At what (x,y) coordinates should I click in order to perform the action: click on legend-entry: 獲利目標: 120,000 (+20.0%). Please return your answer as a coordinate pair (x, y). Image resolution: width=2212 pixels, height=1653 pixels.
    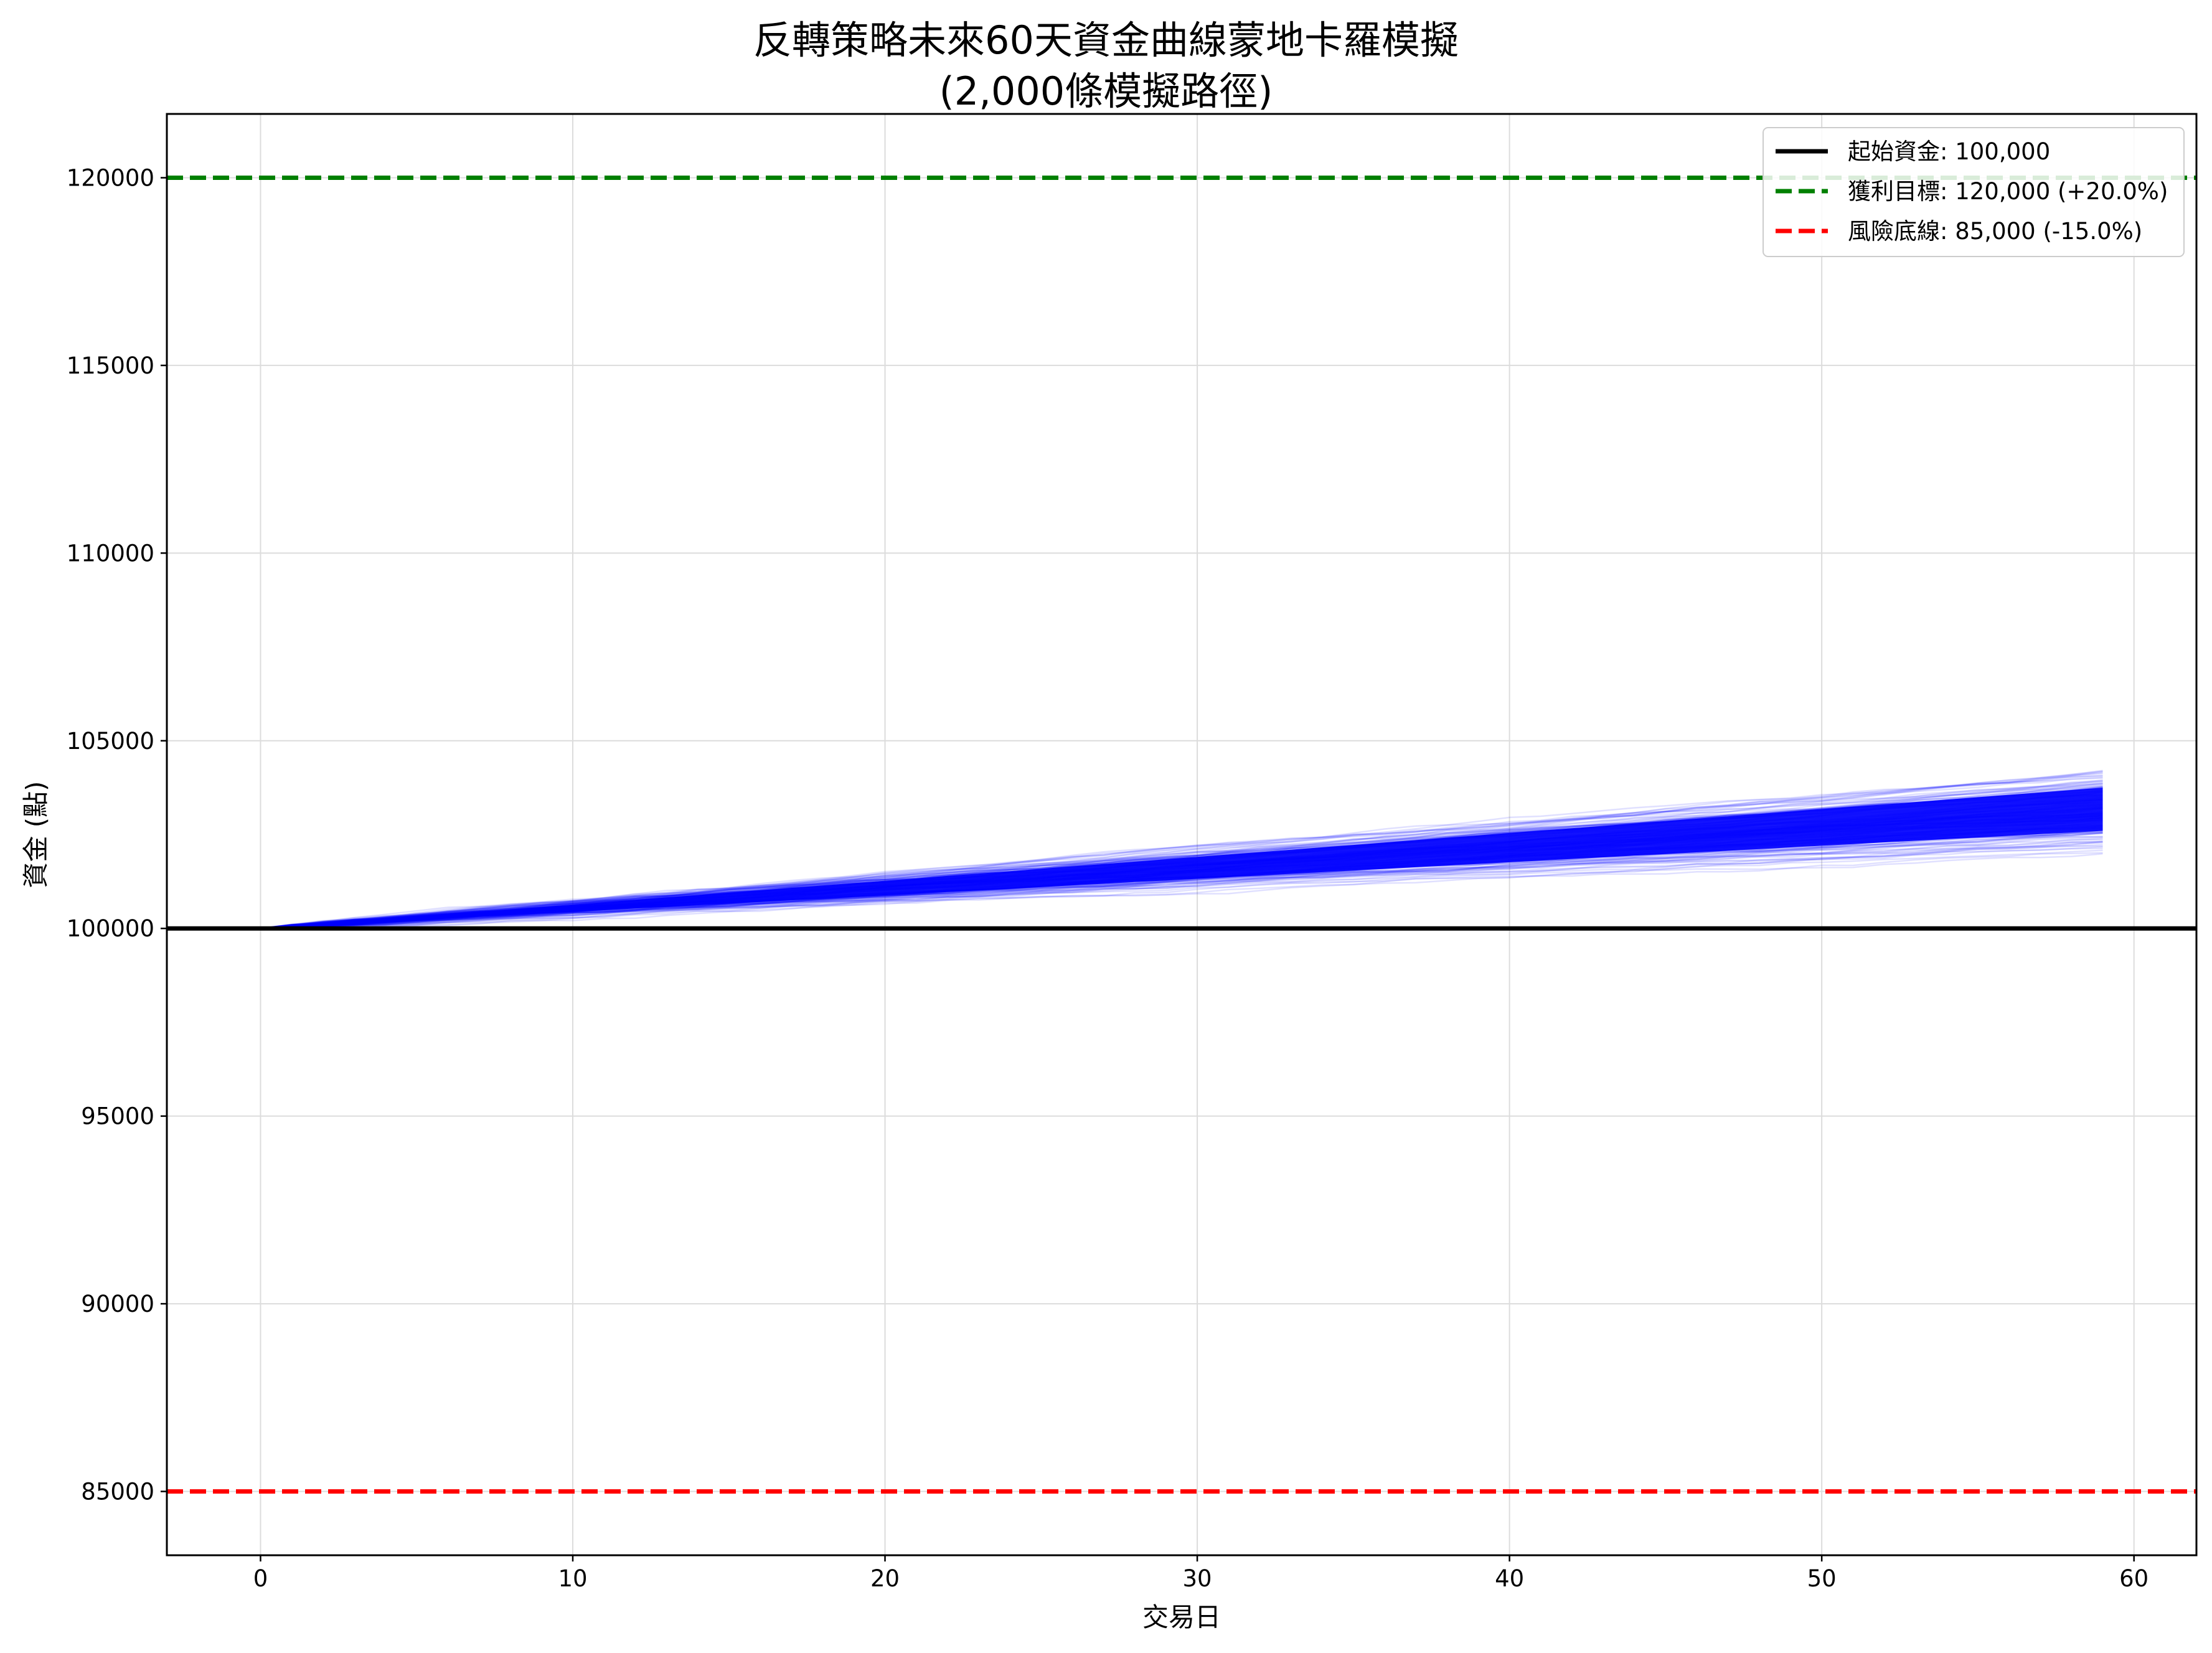
    Looking at the image, I should click on (2008, 191).